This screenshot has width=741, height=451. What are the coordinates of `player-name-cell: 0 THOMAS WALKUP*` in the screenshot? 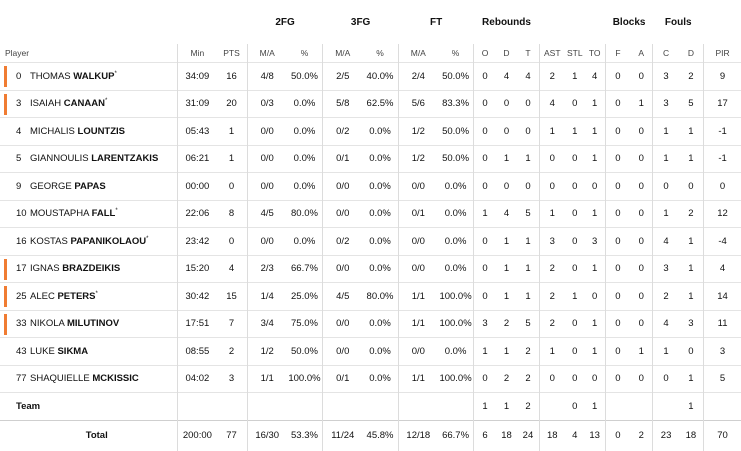 It's located at (89, 76).